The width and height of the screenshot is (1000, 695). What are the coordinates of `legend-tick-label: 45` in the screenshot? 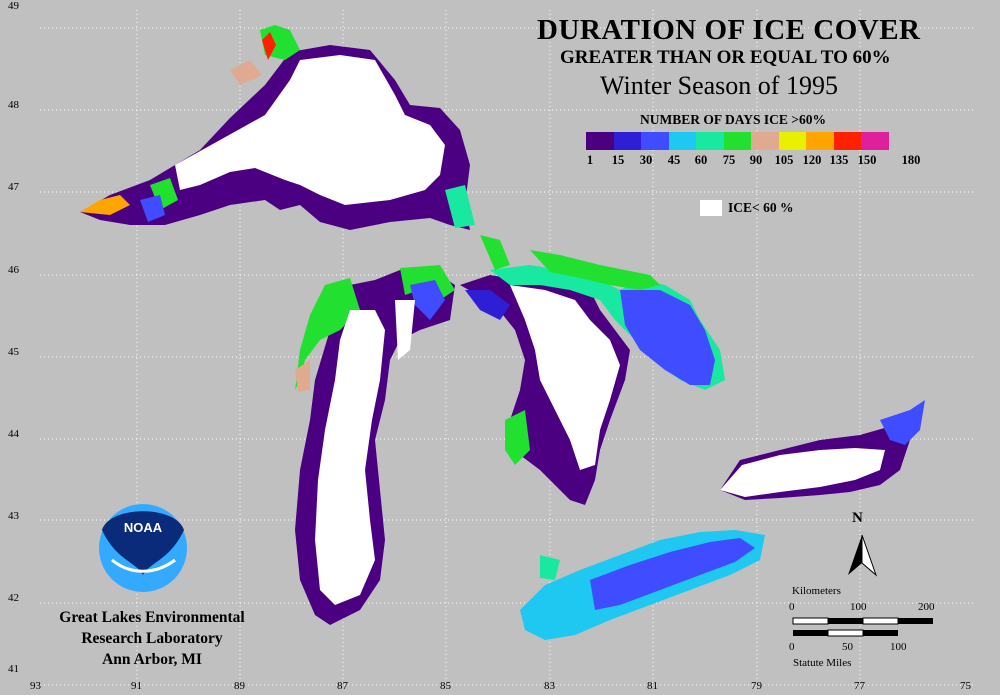 It's located at (674, 160).